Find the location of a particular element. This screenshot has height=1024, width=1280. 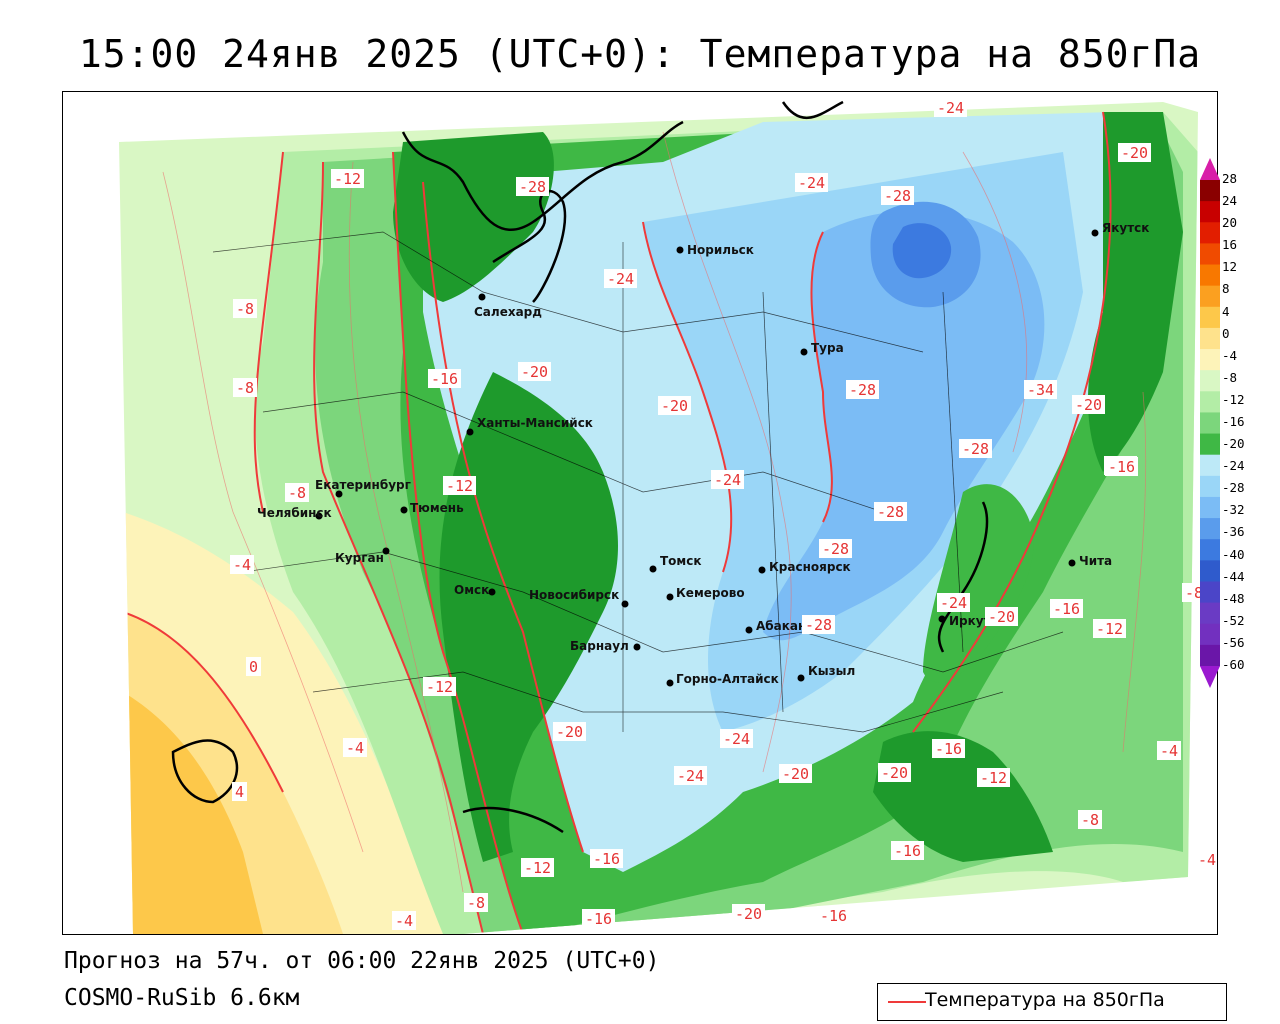

city-label-yakutsk: Якутск is located at coordinates (1125, 228).